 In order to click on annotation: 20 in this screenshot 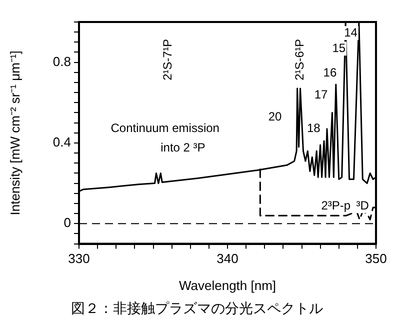, I will do `click(275, 117)`.